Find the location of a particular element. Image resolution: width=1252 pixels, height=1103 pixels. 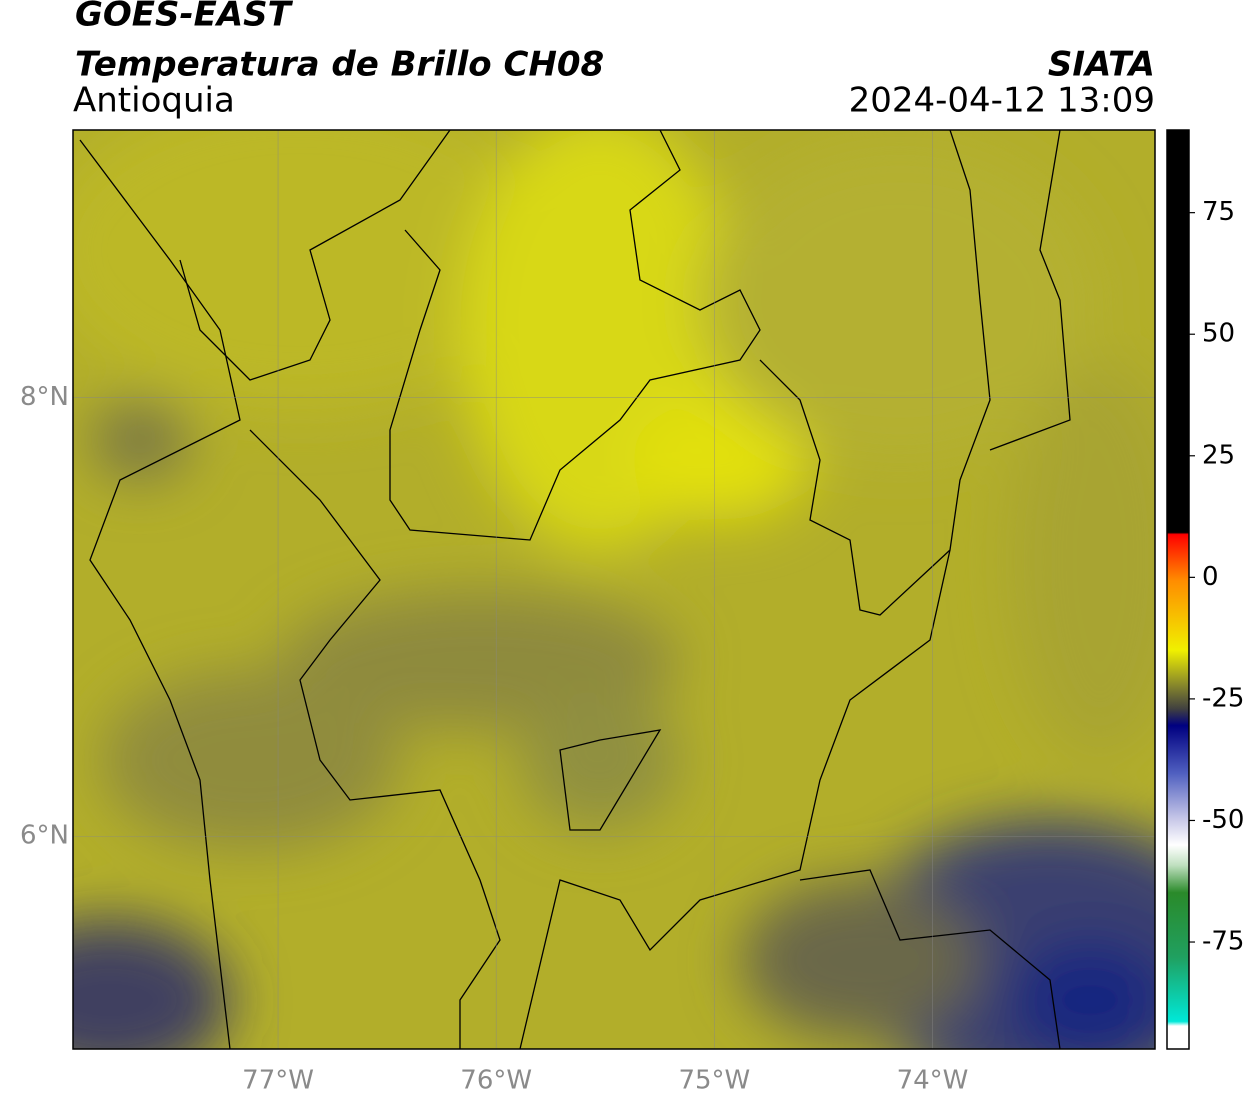

x-tick-label: 75°W is located at coordinates (714, 1081).